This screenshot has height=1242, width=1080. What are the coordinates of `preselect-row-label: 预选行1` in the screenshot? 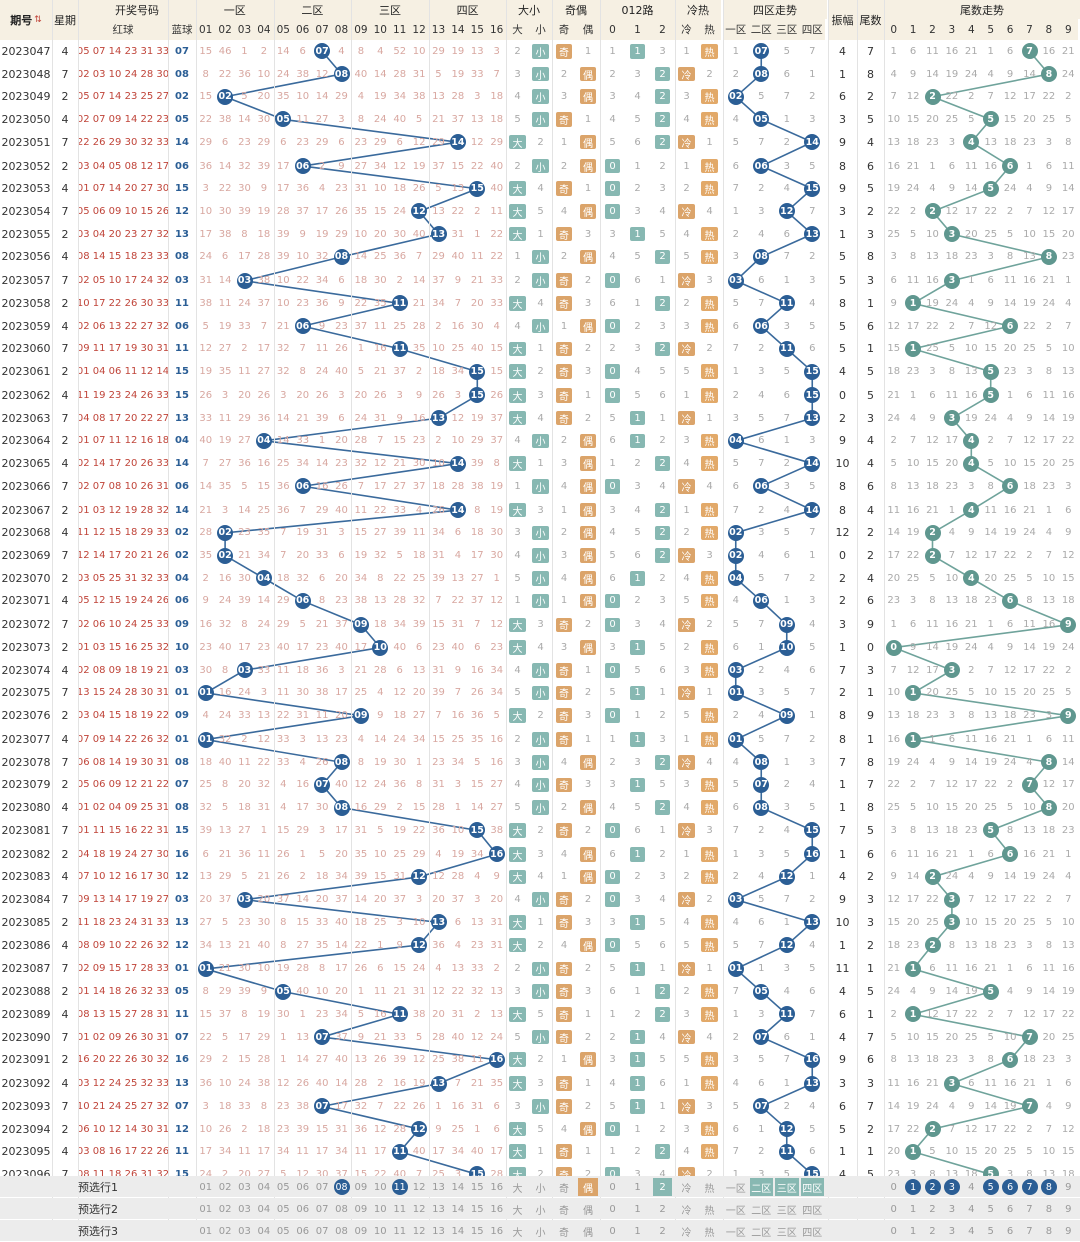 It's located at (98, 1187).